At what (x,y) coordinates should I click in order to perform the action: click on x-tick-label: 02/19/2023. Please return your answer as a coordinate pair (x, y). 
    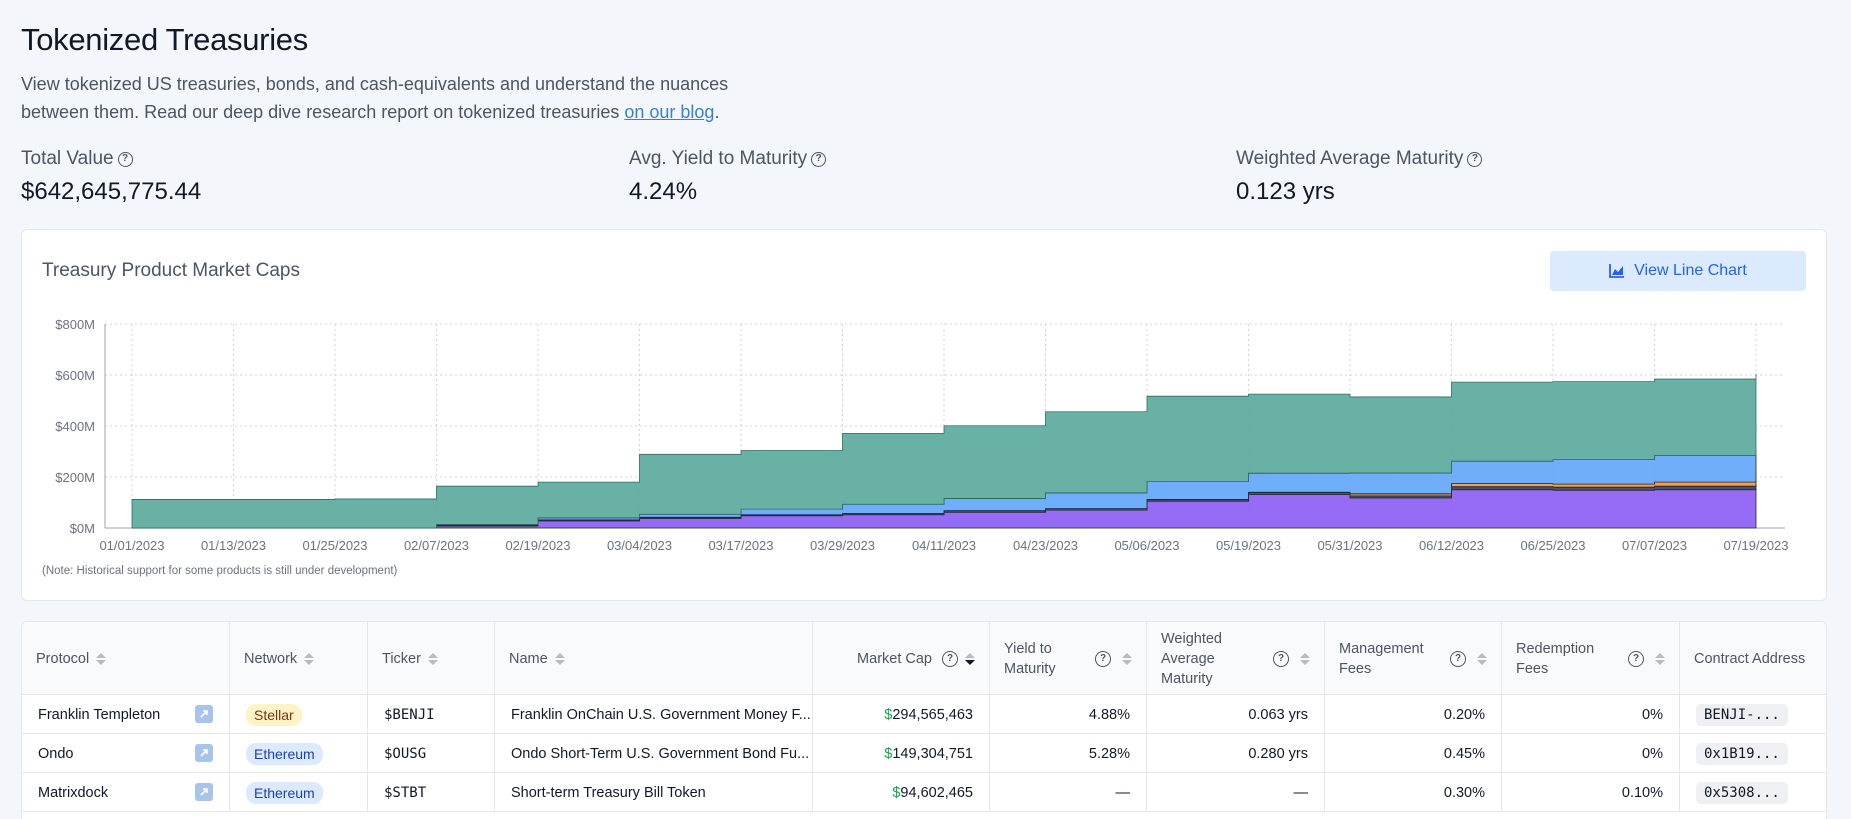
    Looking at the image, I should click on (537, 545).